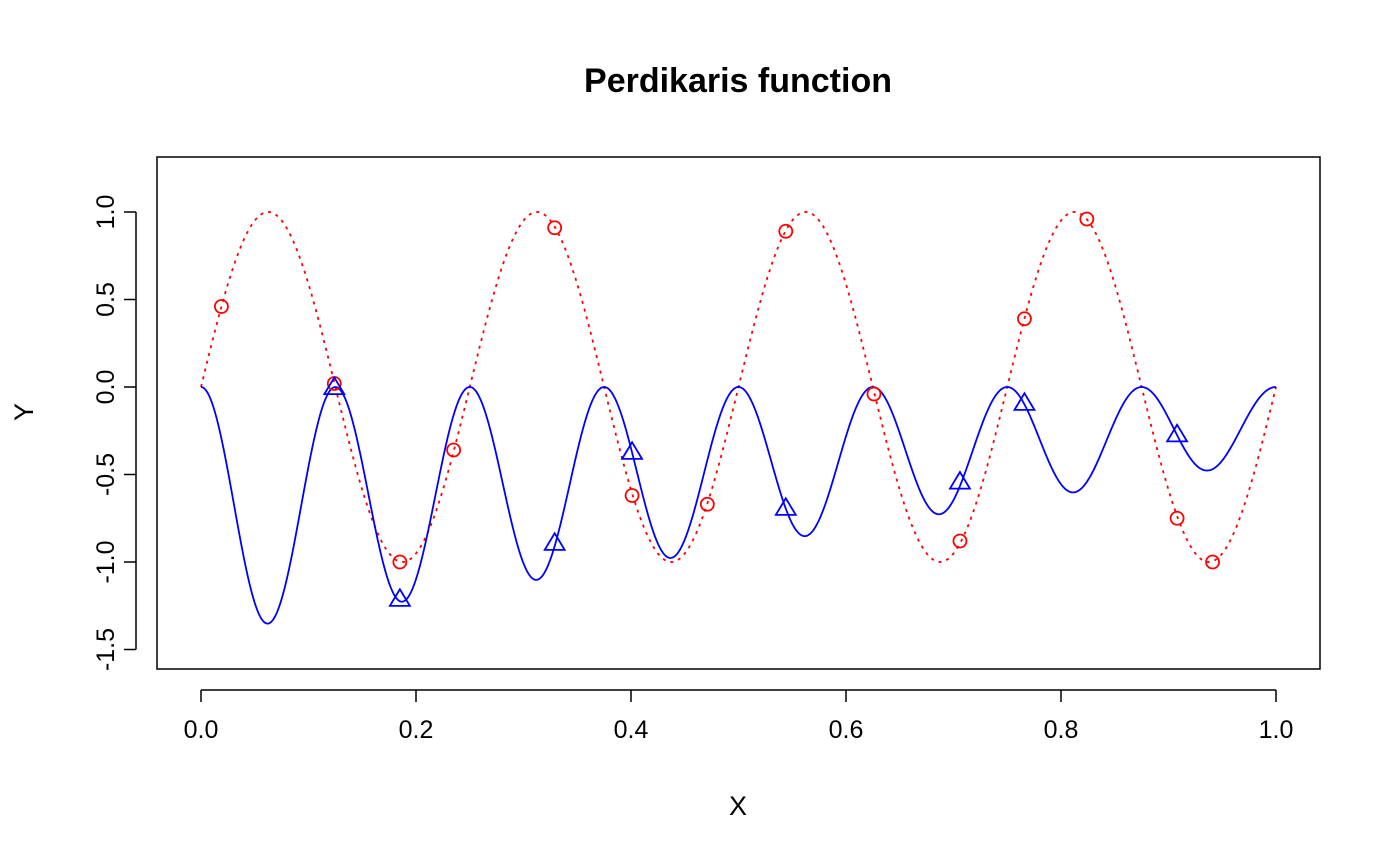 The width and height of the screenshot is (1400, 865). I want to click on x-tick-label: 0.2, so click(416, 730).